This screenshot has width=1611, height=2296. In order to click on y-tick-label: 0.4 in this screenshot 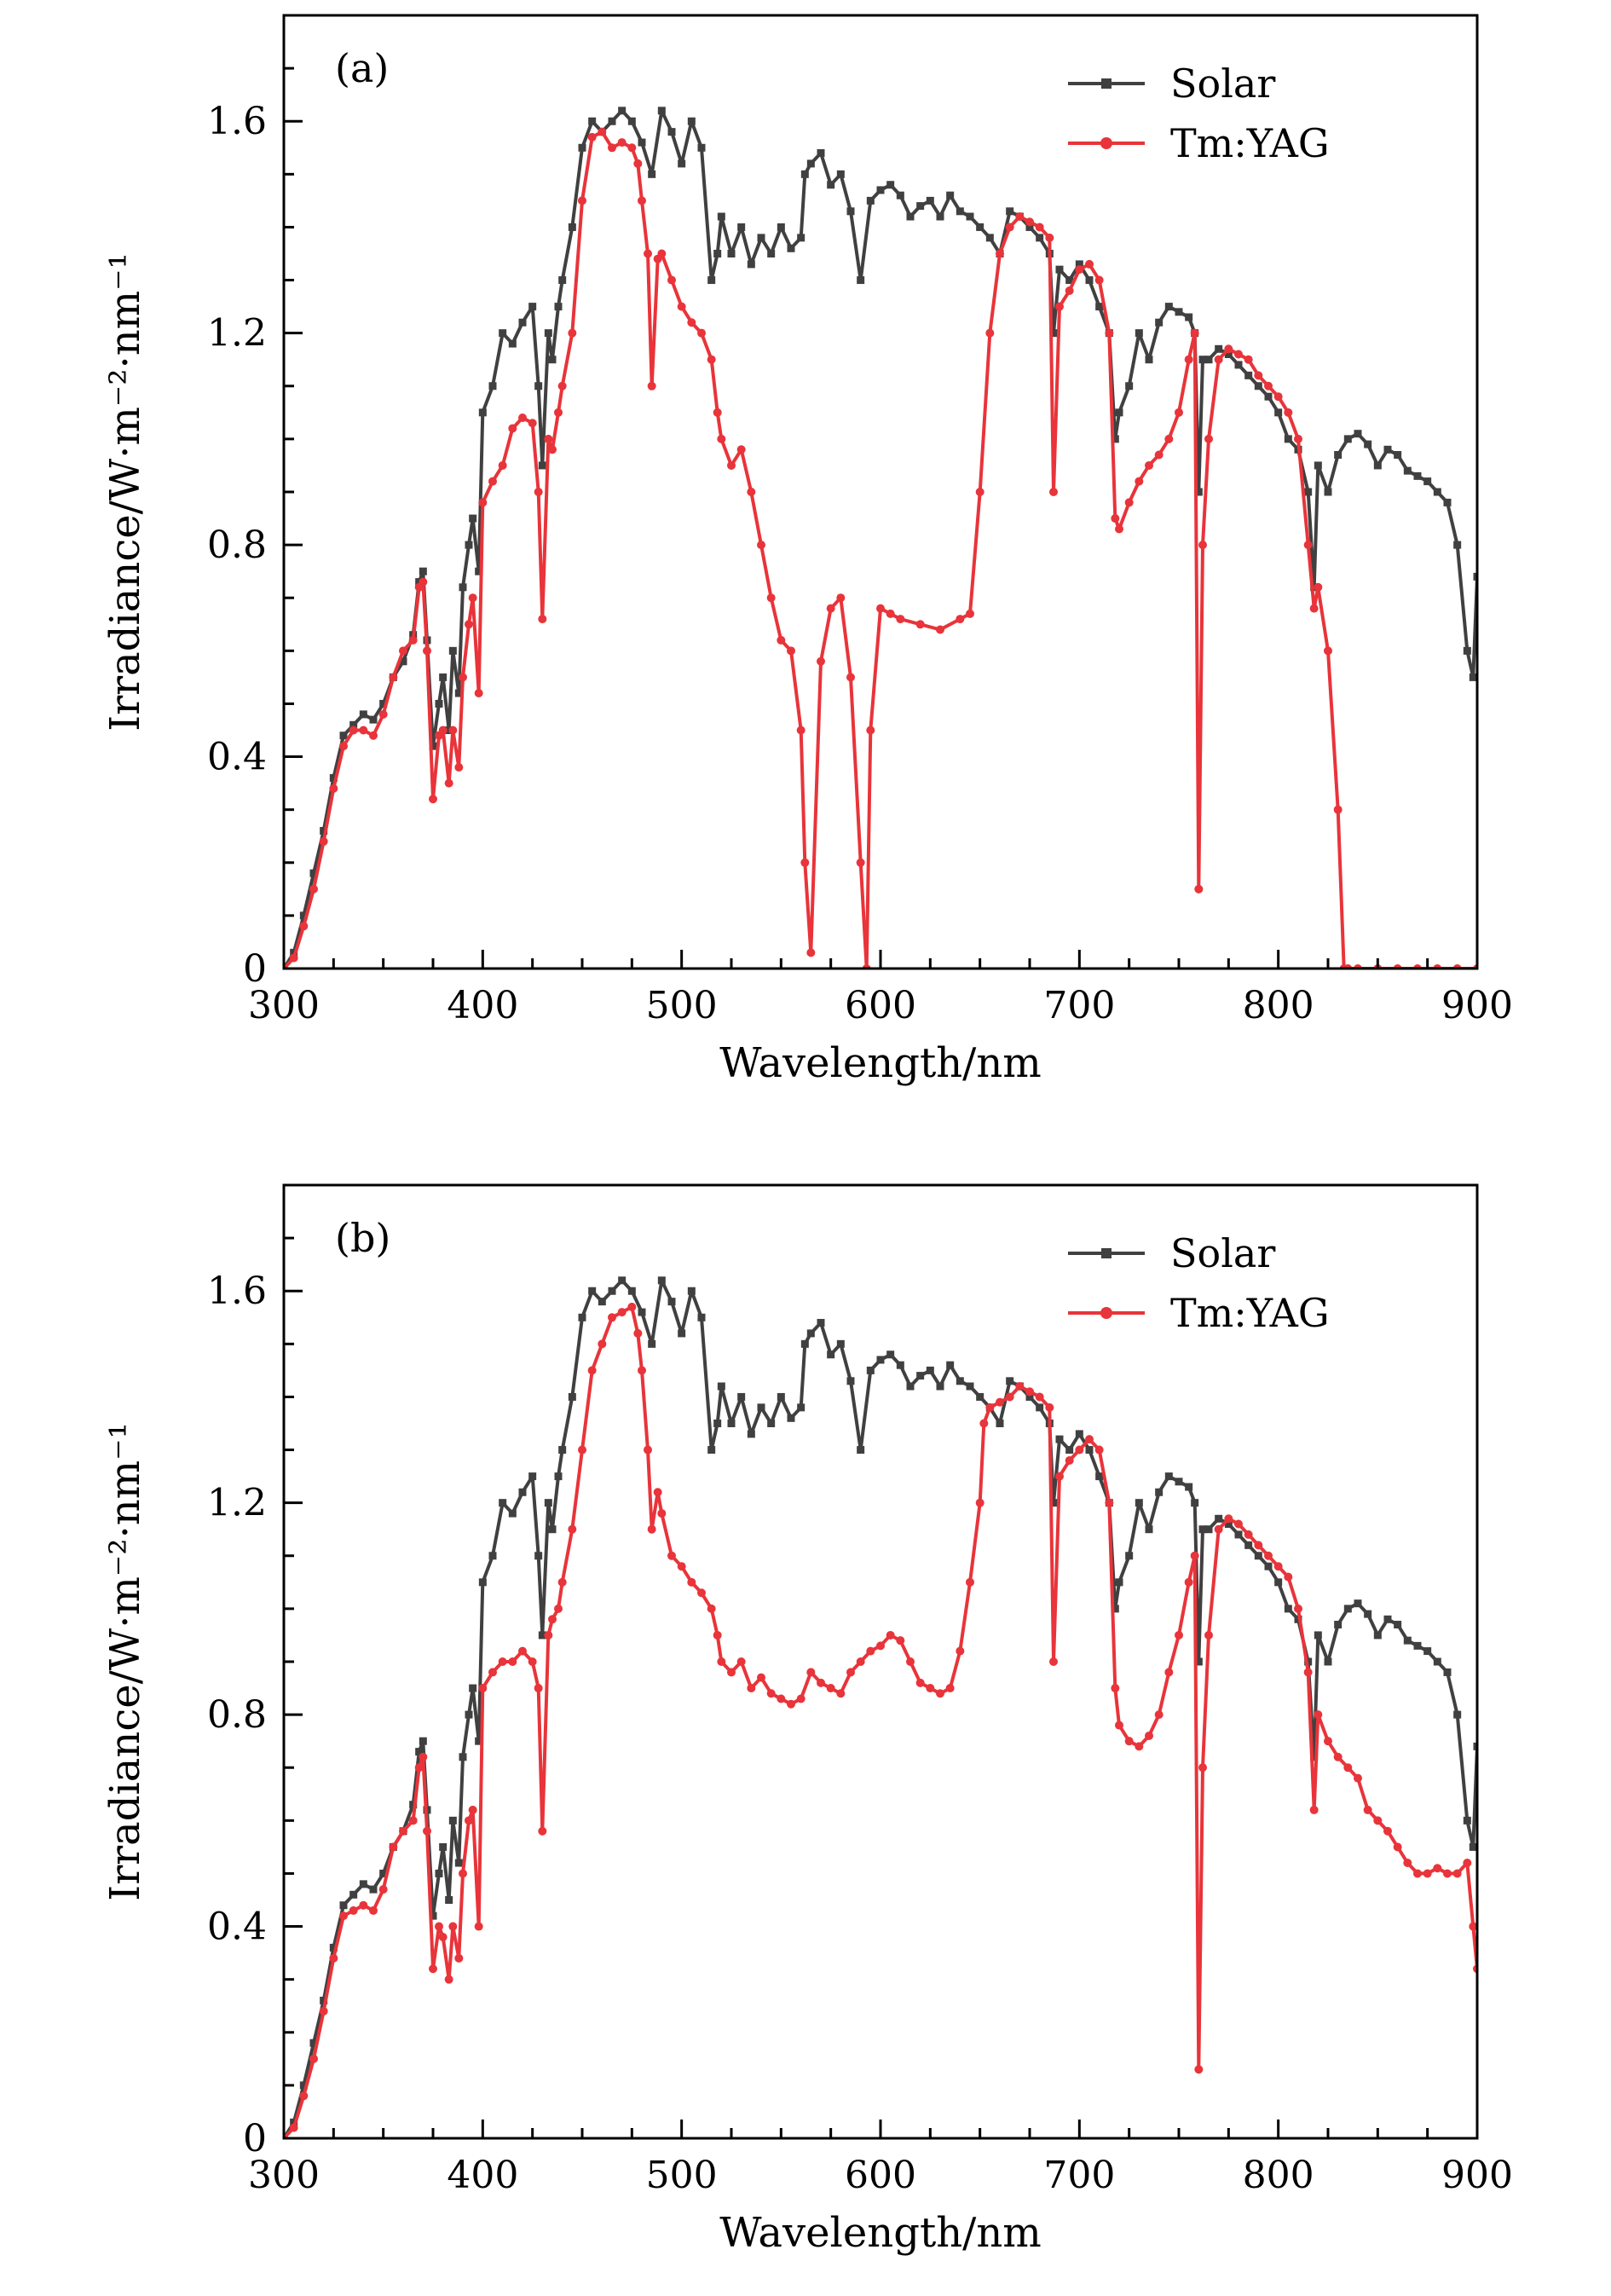, I will do `click(237, 1928)`.